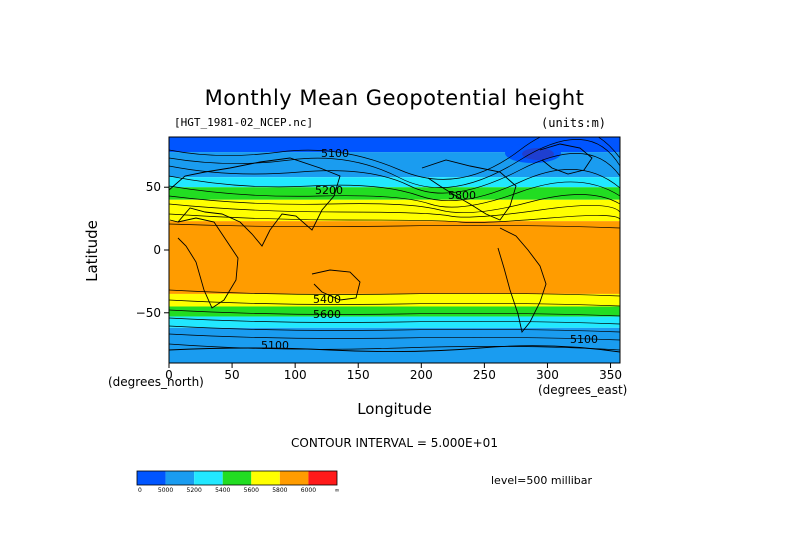 The width and height of the screenshot is (789, 558). I want to click on contour-label: 5600, so click(327, 314).